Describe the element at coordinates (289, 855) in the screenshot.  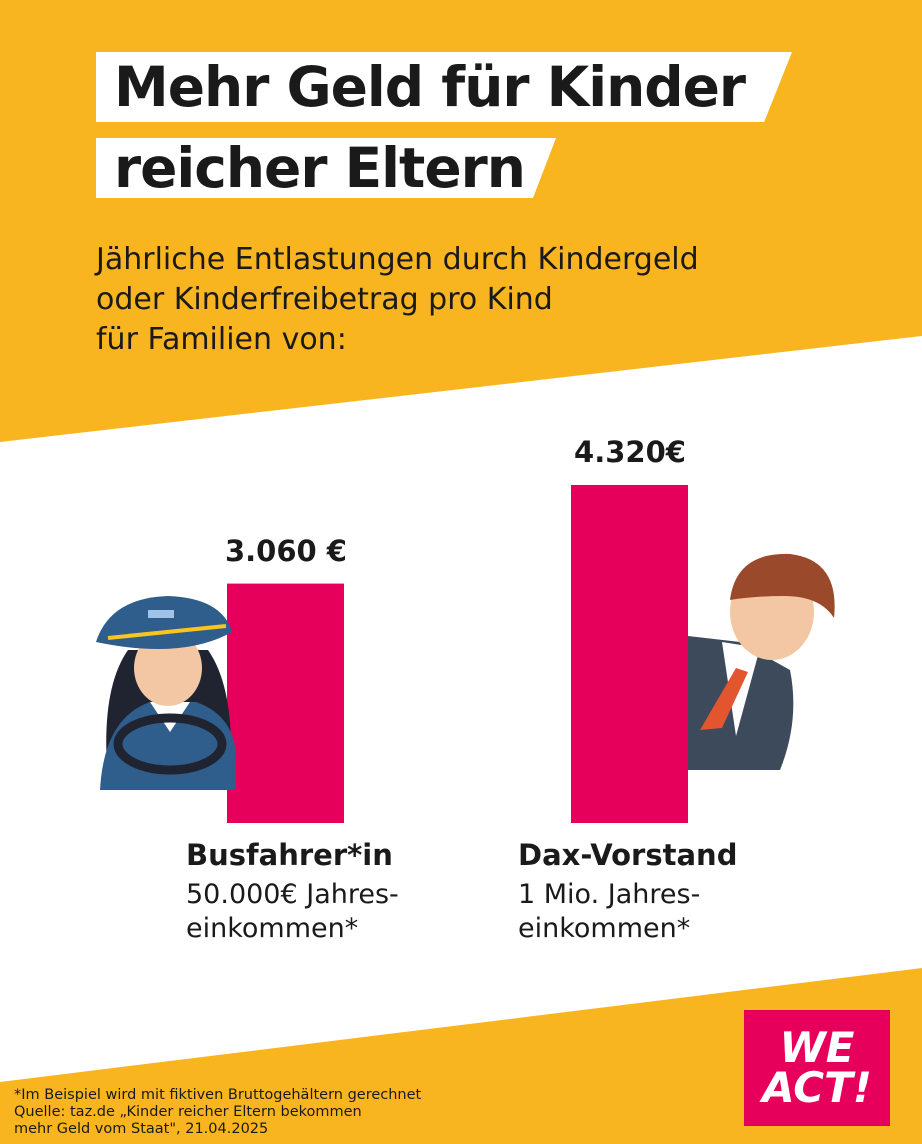
I see `category-label-busfahrer: Busfahrer*in` at that location.